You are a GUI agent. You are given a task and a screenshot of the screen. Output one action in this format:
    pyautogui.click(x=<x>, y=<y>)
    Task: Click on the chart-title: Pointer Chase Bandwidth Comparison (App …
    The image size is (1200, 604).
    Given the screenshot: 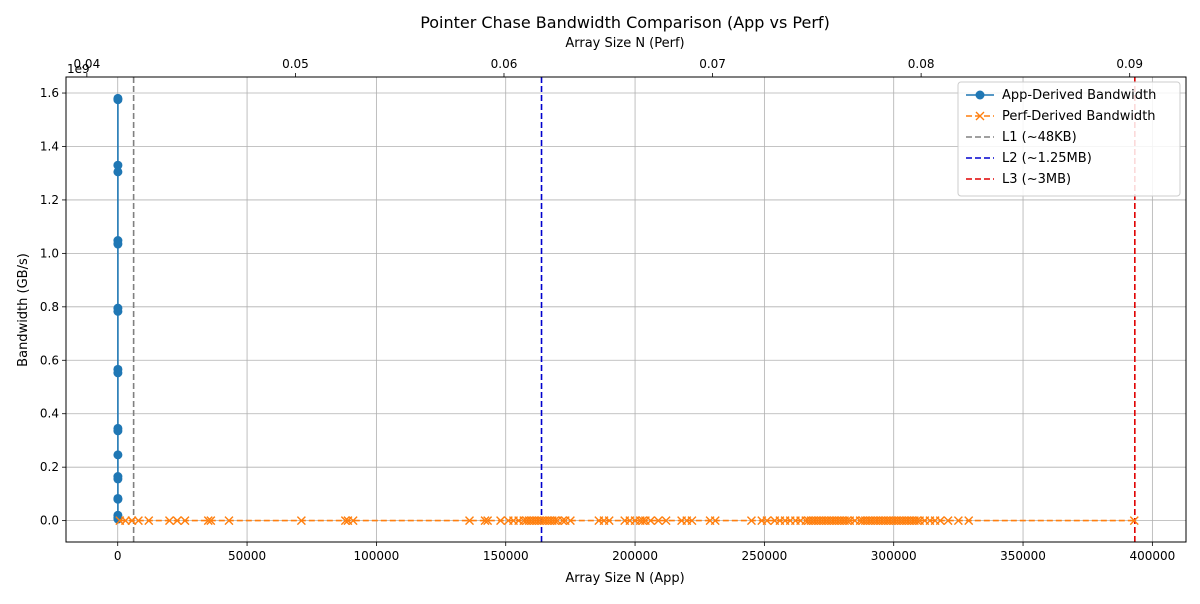 What is the action you would take?
    pyautogui.click(x=625, y=22)
    